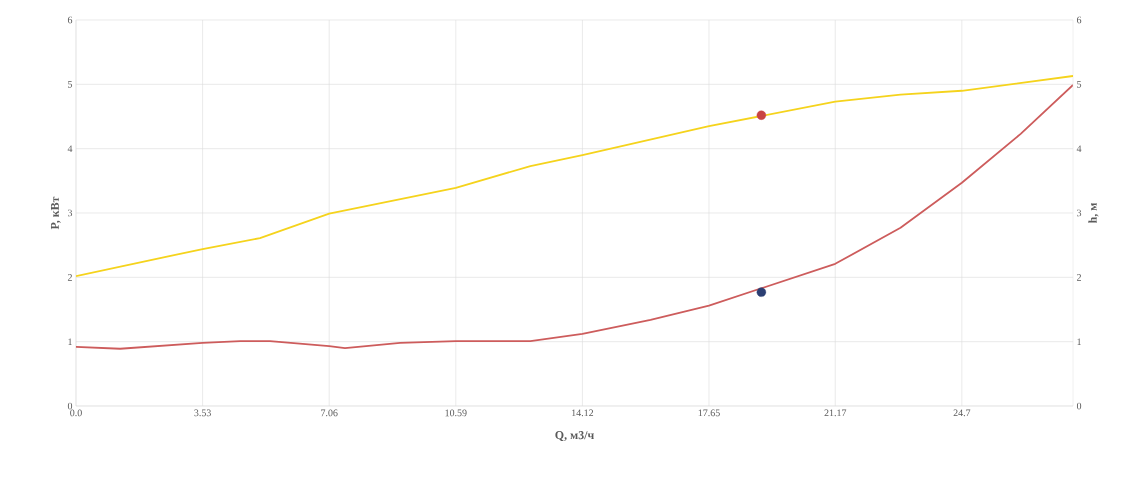 The height and width of the screenshot is (493, 1148). What do you see at coordinates (1079, 213) in the screenshot?
I see `y2-tick-label: 3` at bounding box center [1079, 213].